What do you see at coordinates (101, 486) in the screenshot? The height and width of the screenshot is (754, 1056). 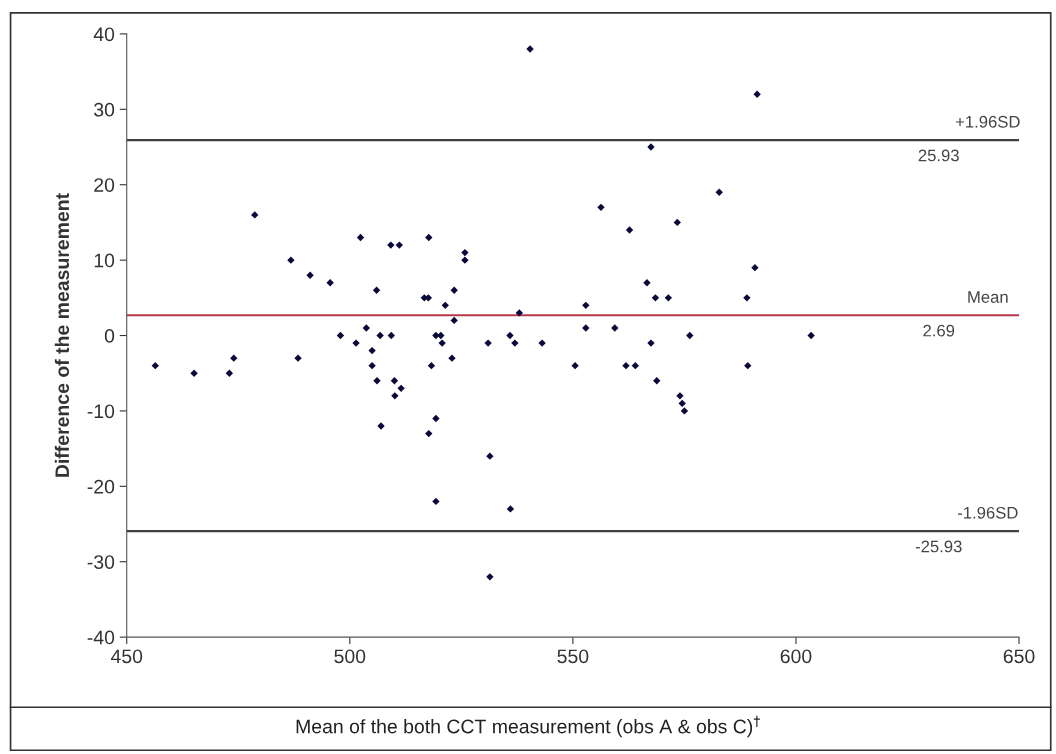 I see `y-tick-label: -20` at bounding box center [101, 486].